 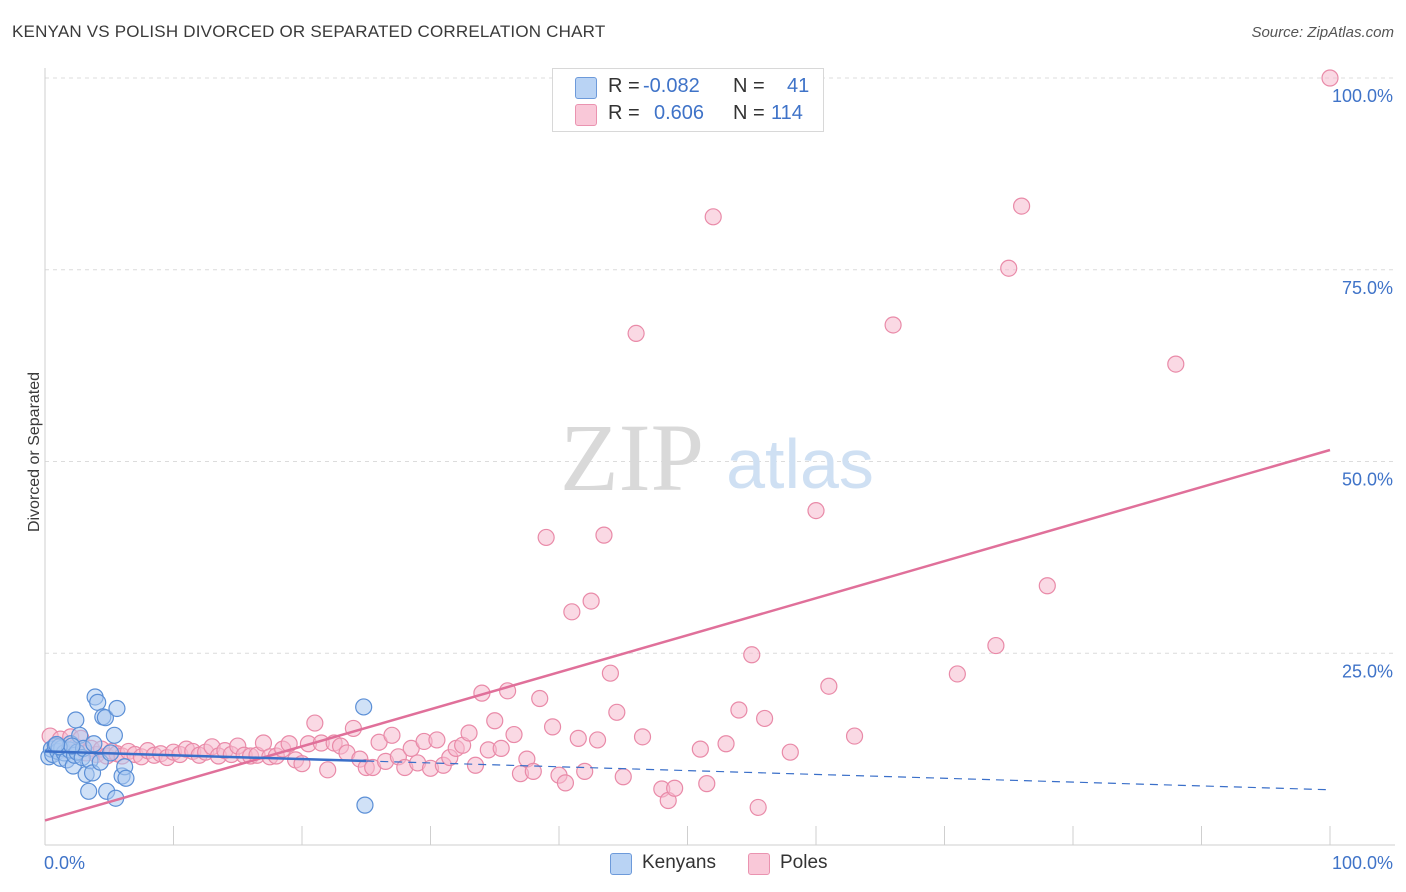 What do you see at coordinates (1362, 863) in the screenshot?
I see `x-tick-label-max: 100.0%` at bounding box center [1362, 863].